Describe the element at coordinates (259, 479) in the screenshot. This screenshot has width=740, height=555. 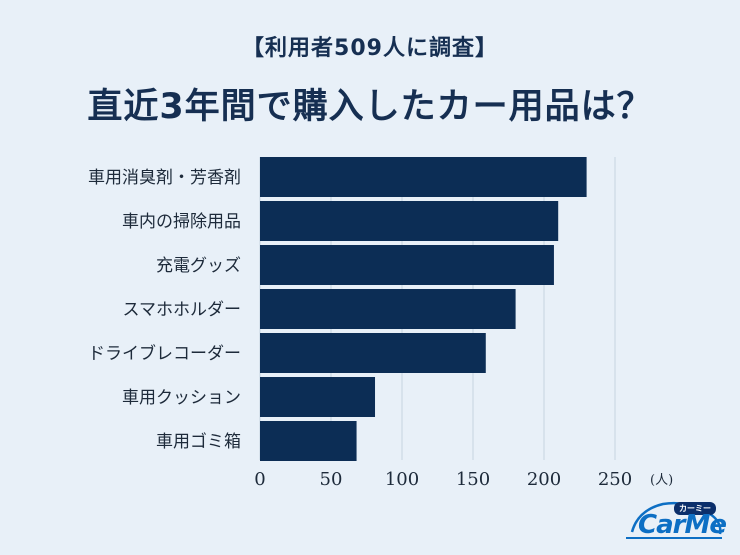
I see `x-tick-label: 0` at that location.